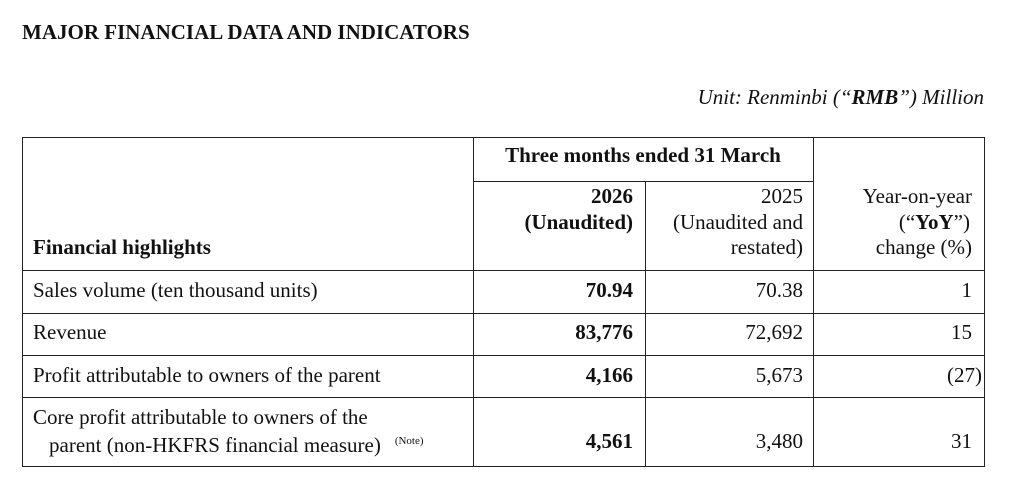  Describe the element at coordinates (122, 247) in the screenshot. I see `row-header: Financial highlights` at that location.